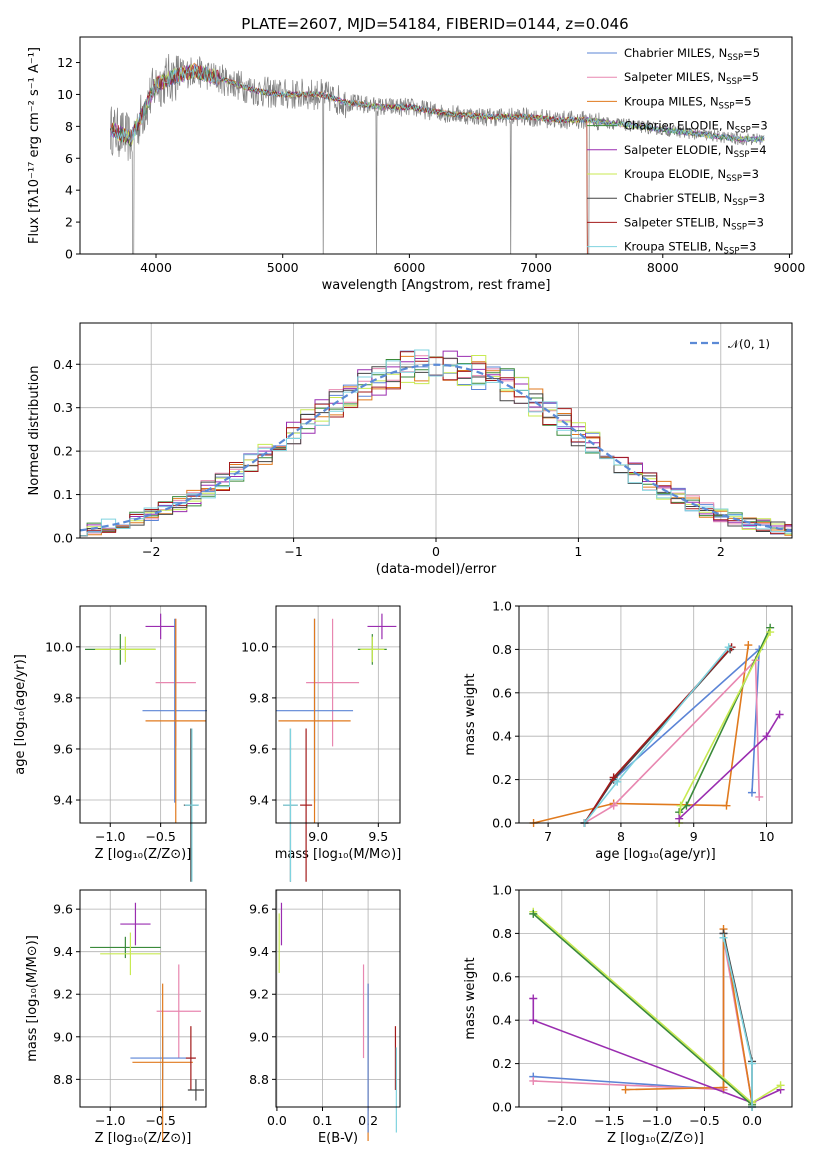 Image resolution: width=819 pixels, height=1170 pixels. I want to click on y-ticks: 8.8 9.0 9.2 9.4 9.6, so click(129, 994).